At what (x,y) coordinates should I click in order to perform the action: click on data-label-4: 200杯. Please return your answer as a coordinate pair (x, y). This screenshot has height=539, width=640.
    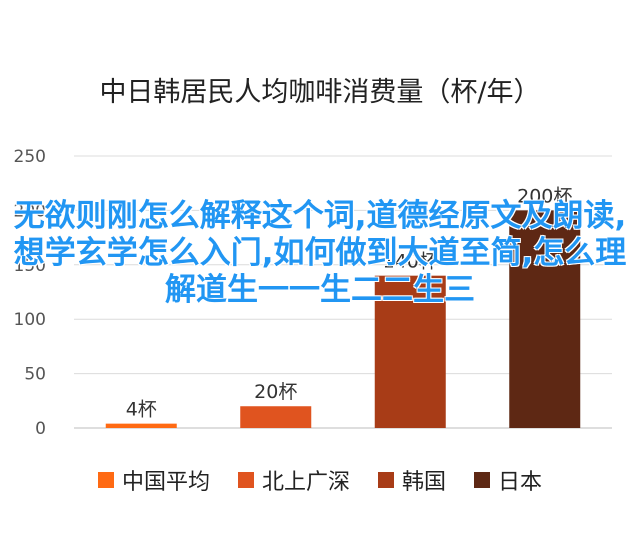
    Looking at the image, I should click on (544, 196).